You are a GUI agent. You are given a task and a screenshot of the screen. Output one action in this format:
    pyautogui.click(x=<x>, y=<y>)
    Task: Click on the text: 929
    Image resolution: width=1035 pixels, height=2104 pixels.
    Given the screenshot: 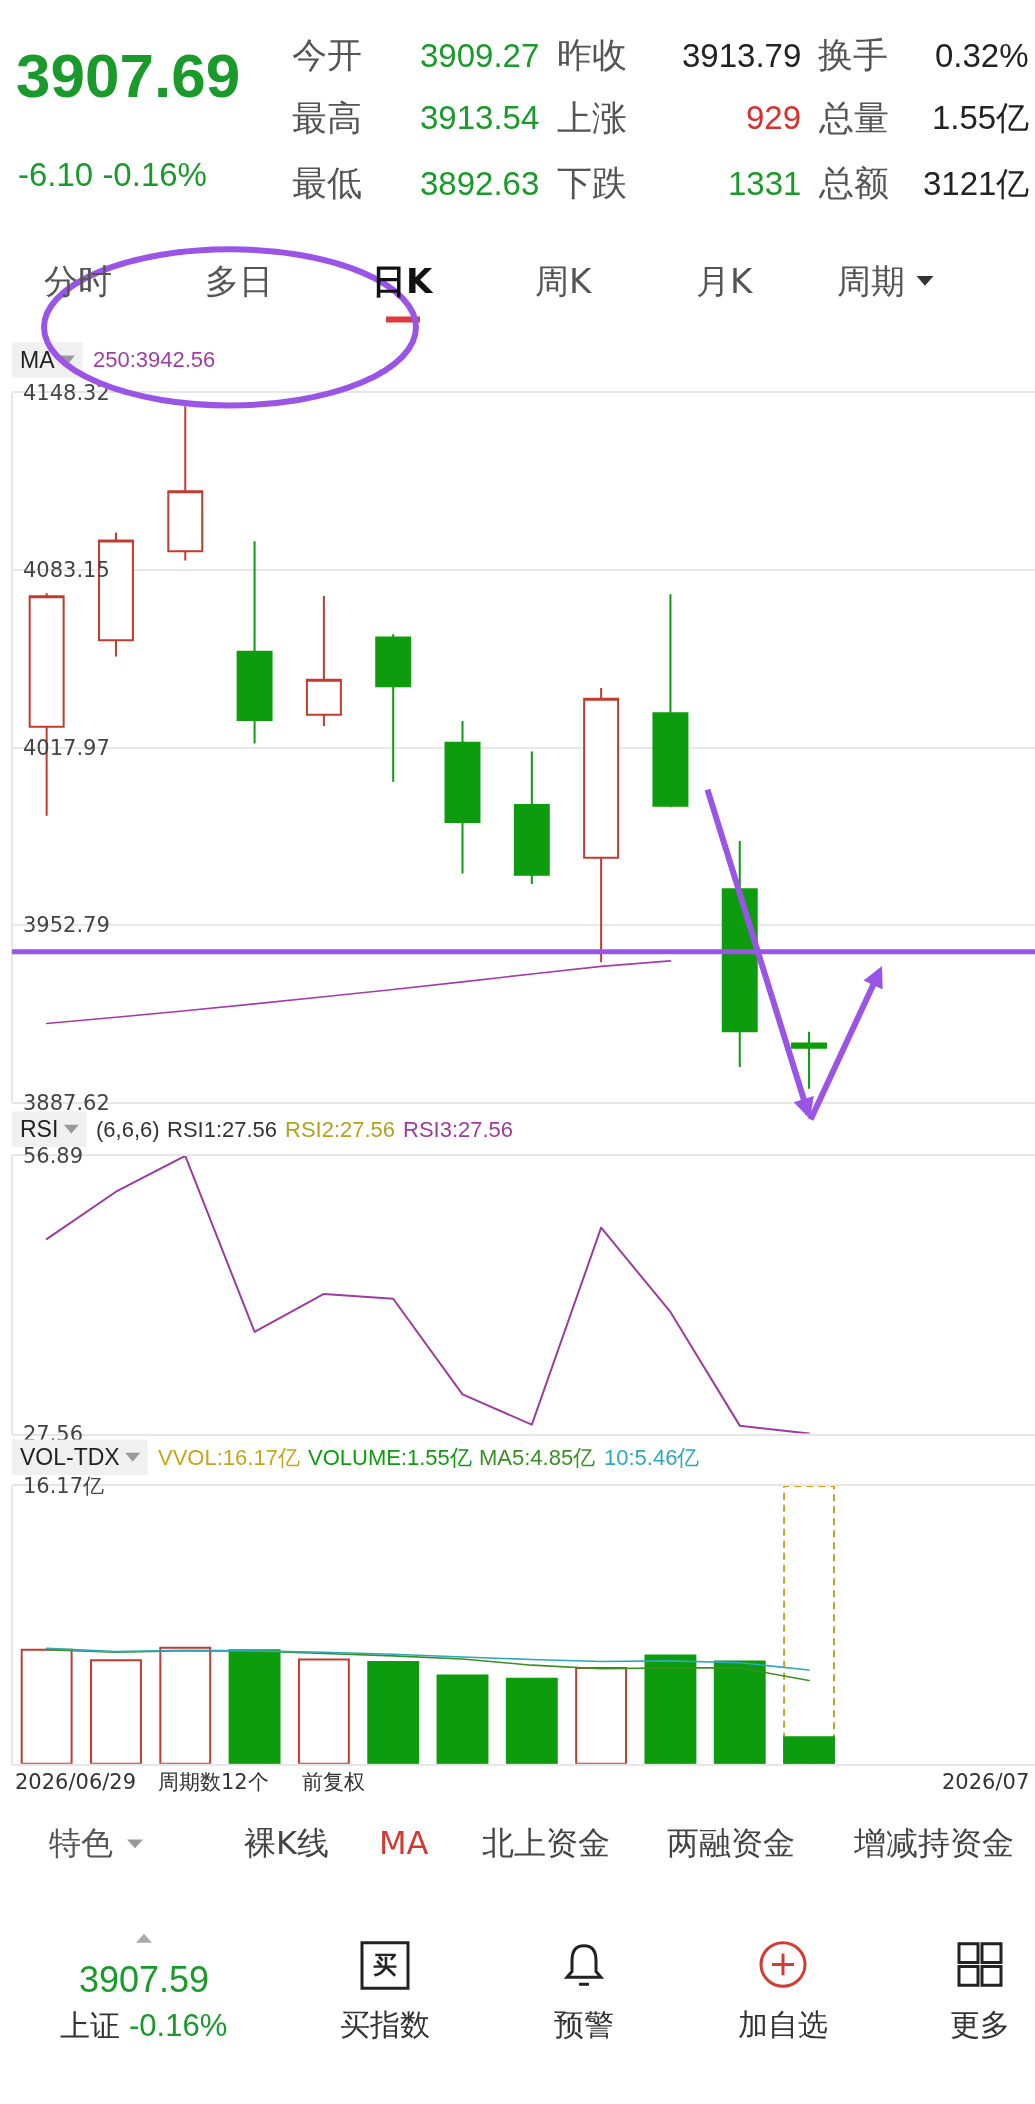 What is the action you would take?
    pyautogui.click(x=774, y=117)
    